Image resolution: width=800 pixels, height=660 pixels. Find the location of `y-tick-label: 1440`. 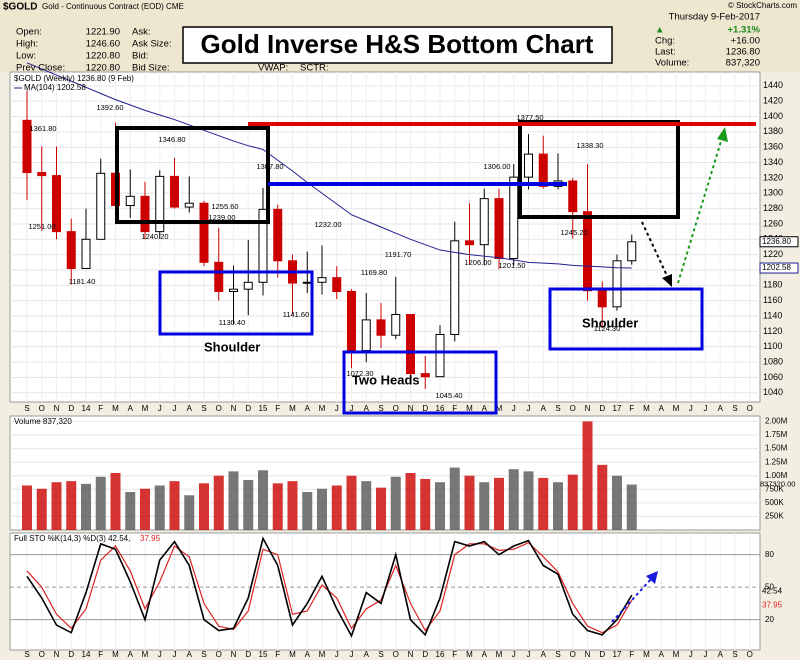

y-tick-label: 1440 is located at coordinates (773, 85).